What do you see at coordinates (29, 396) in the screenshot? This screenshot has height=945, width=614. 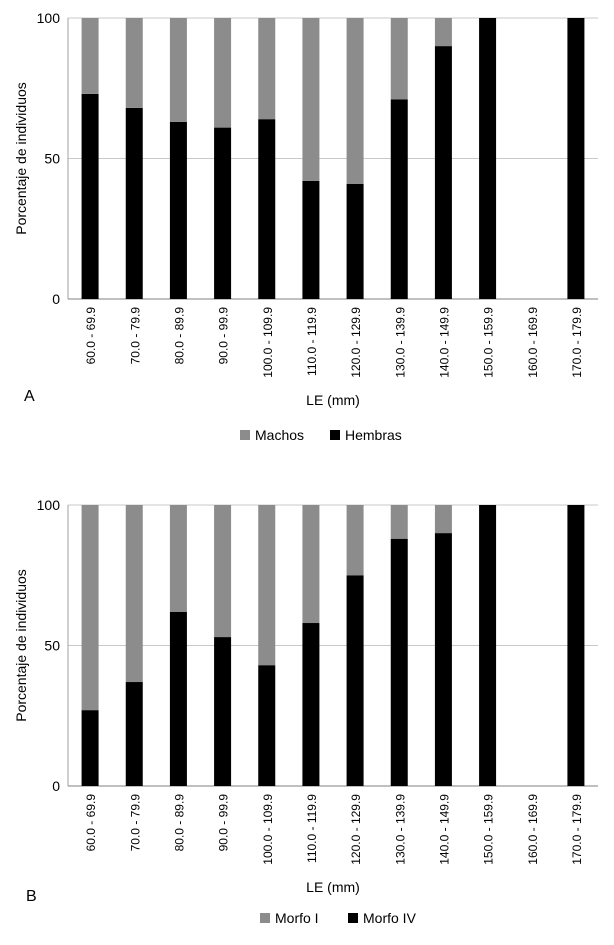 I see `panel-label: A` at bounding box center [29, 396].